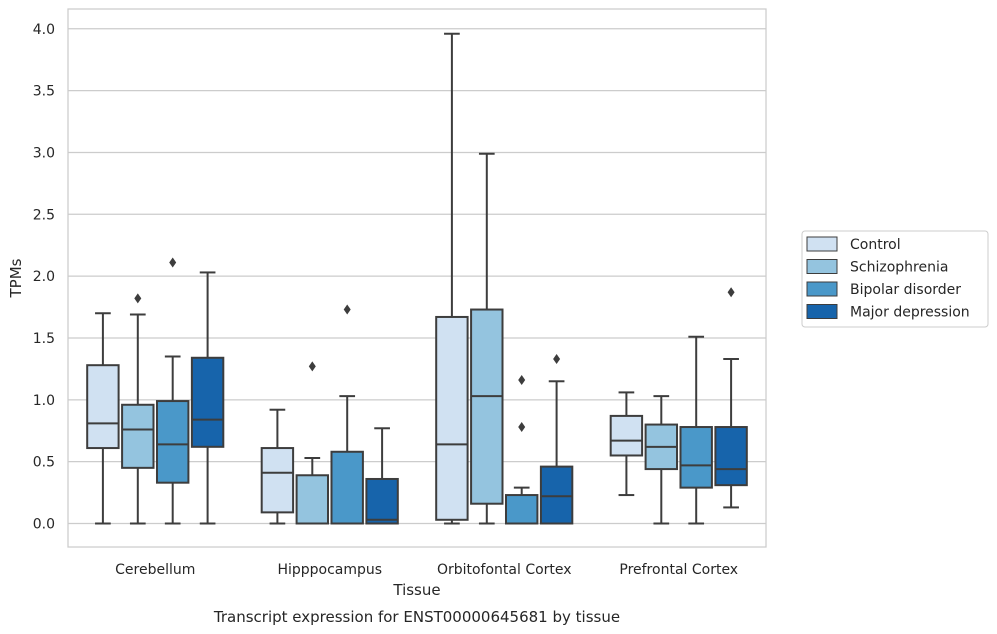 The height and width of the screenshot is (634, 997). What do you see at coordinates (678, 570) in the screenshot?
I see `x-tick-label: Prefrontal Cortex` at bounding box center [678, 570].